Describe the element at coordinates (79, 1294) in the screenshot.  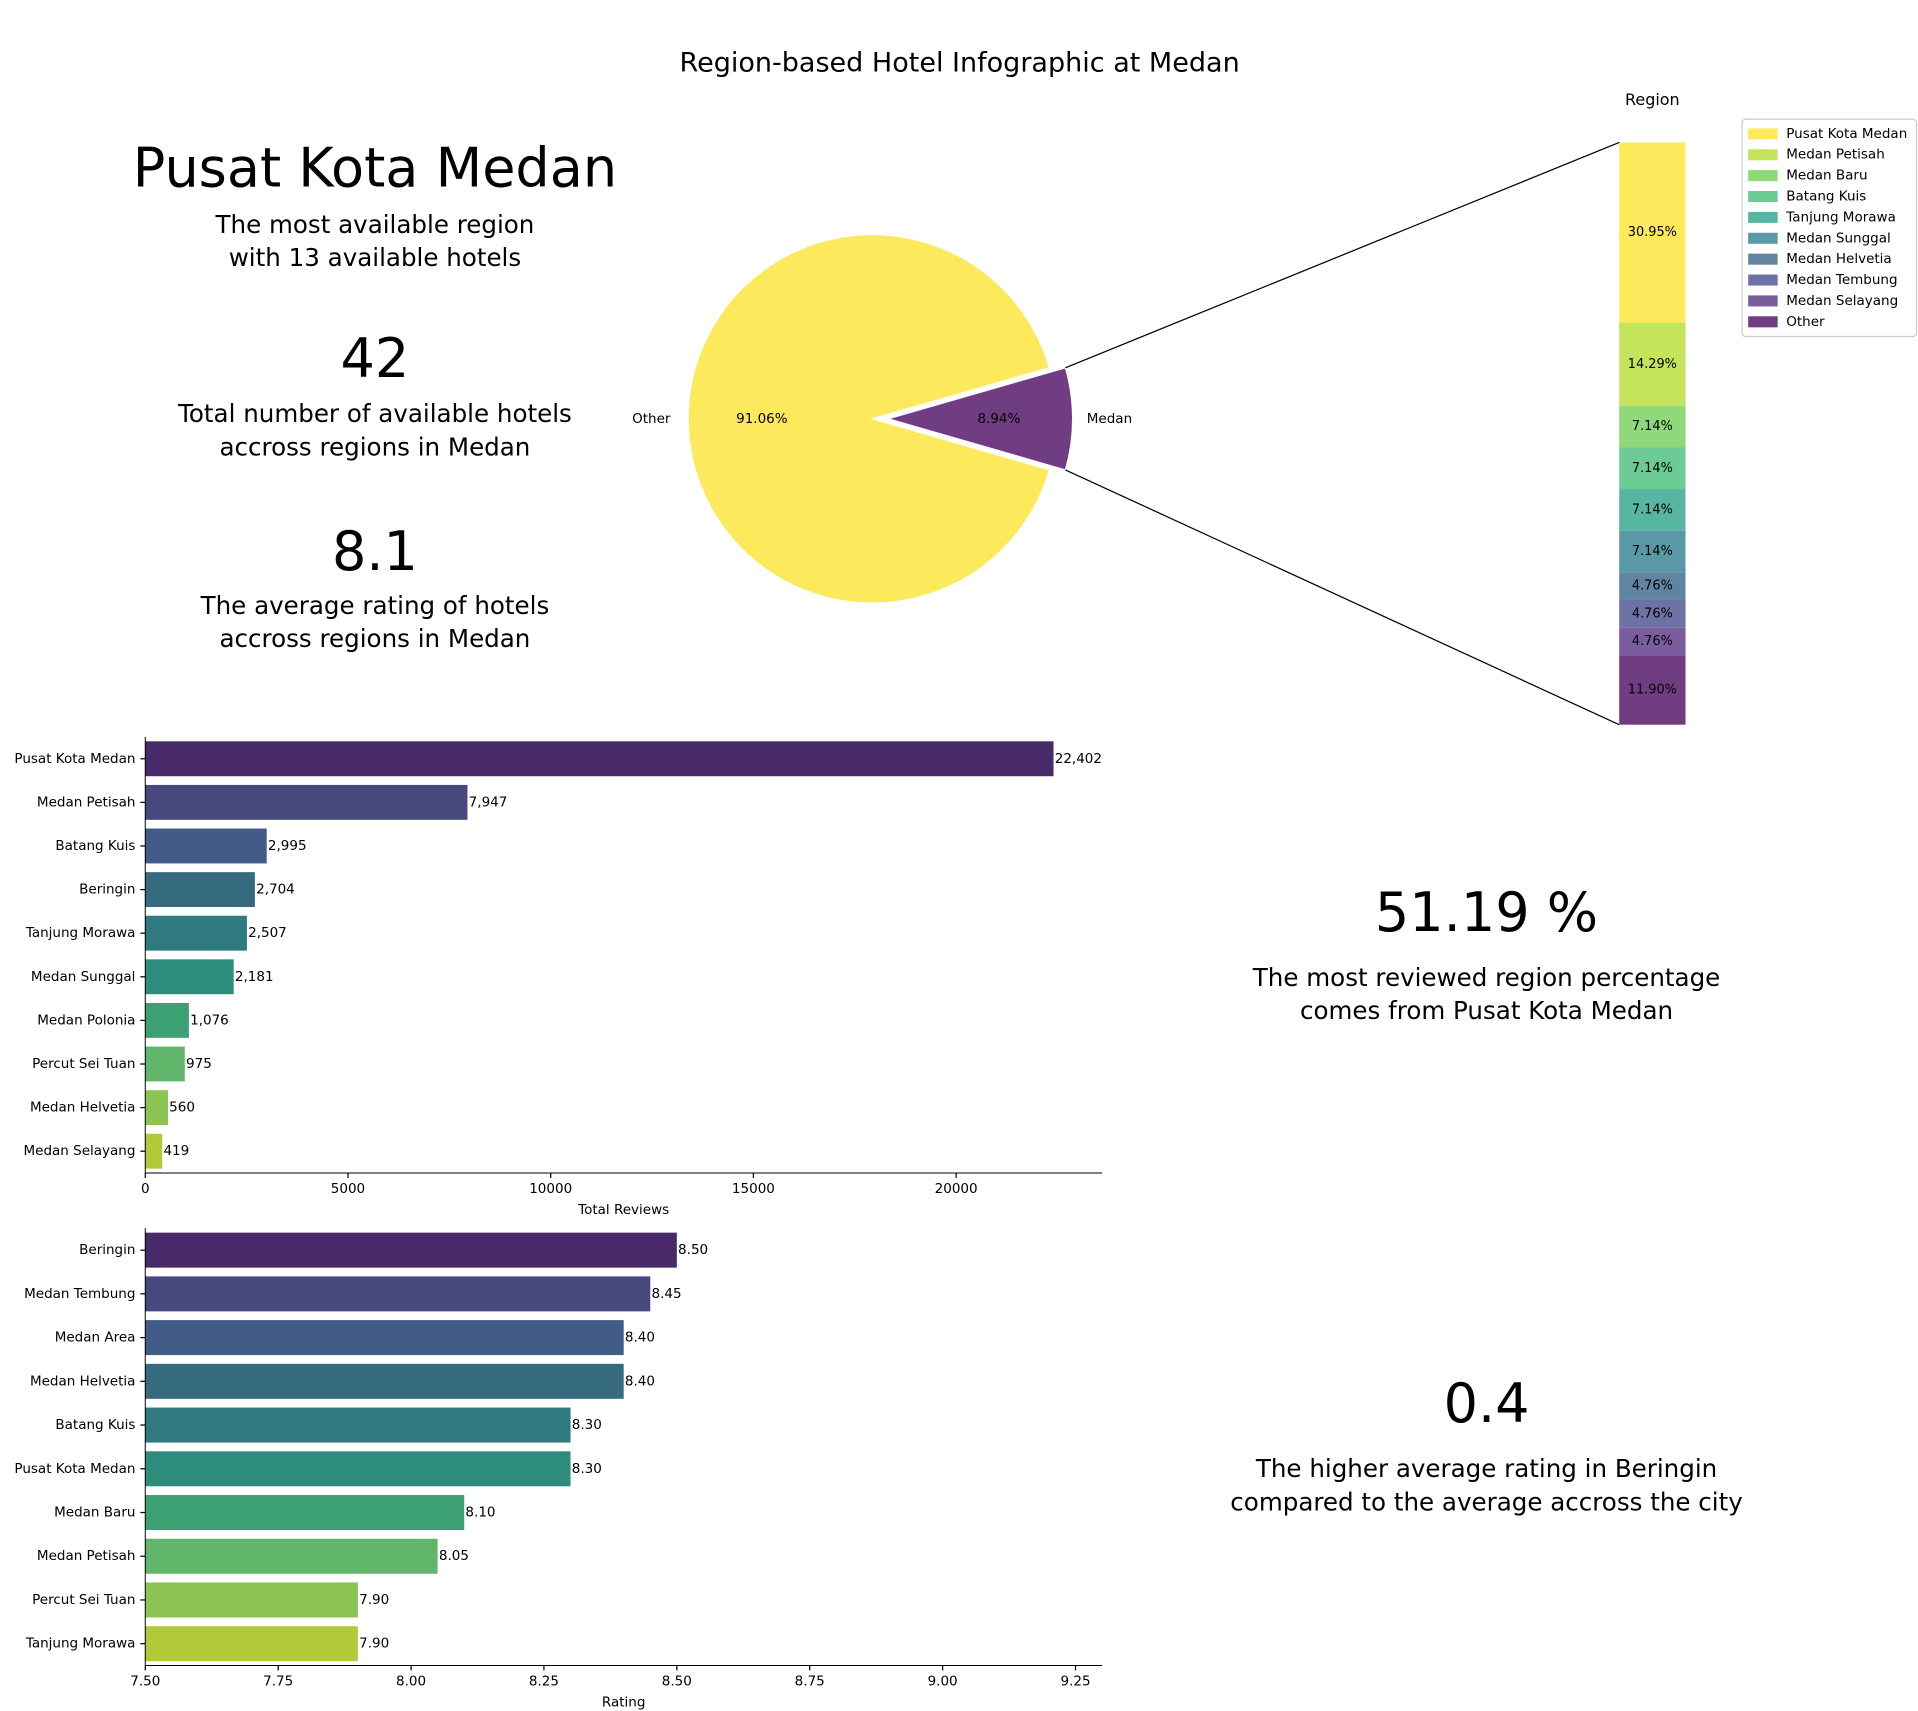
I see `y-tick-label: Medan Tembung` at that location.